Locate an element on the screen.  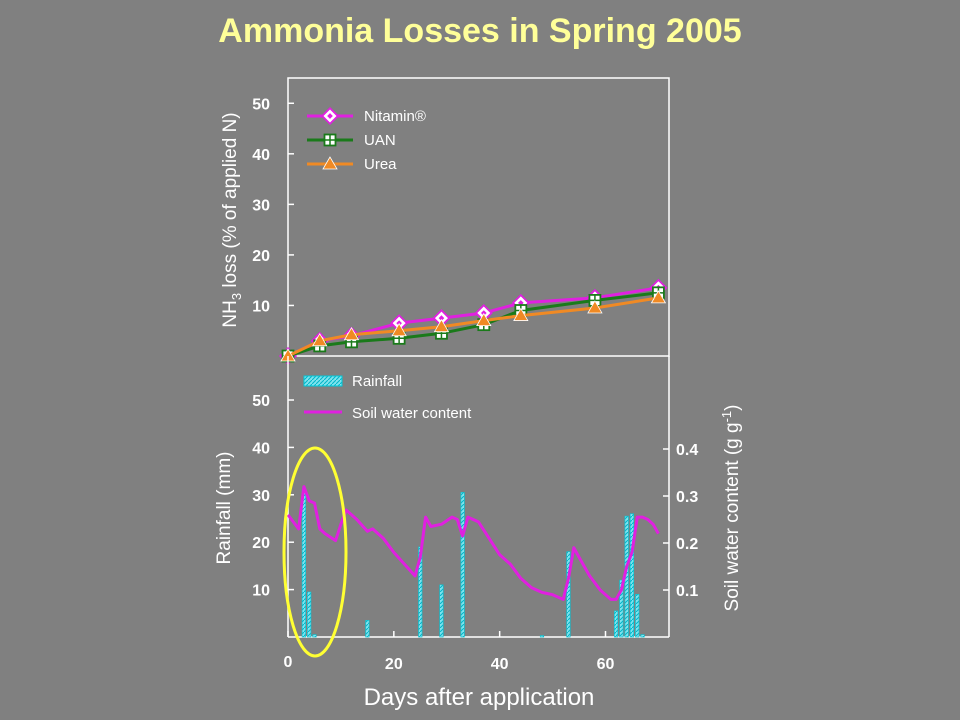
legend-marker-nitamin is located at coordinates (330, 116).